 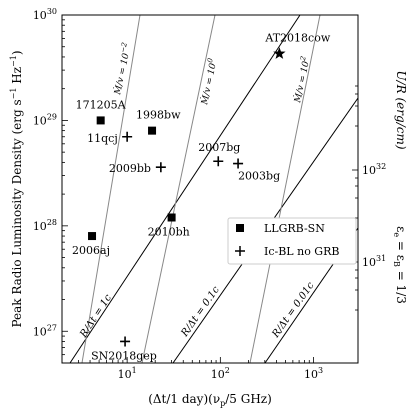 I want to click on right-axis-ticks: 1031 1032, so click(x=369, y=198).